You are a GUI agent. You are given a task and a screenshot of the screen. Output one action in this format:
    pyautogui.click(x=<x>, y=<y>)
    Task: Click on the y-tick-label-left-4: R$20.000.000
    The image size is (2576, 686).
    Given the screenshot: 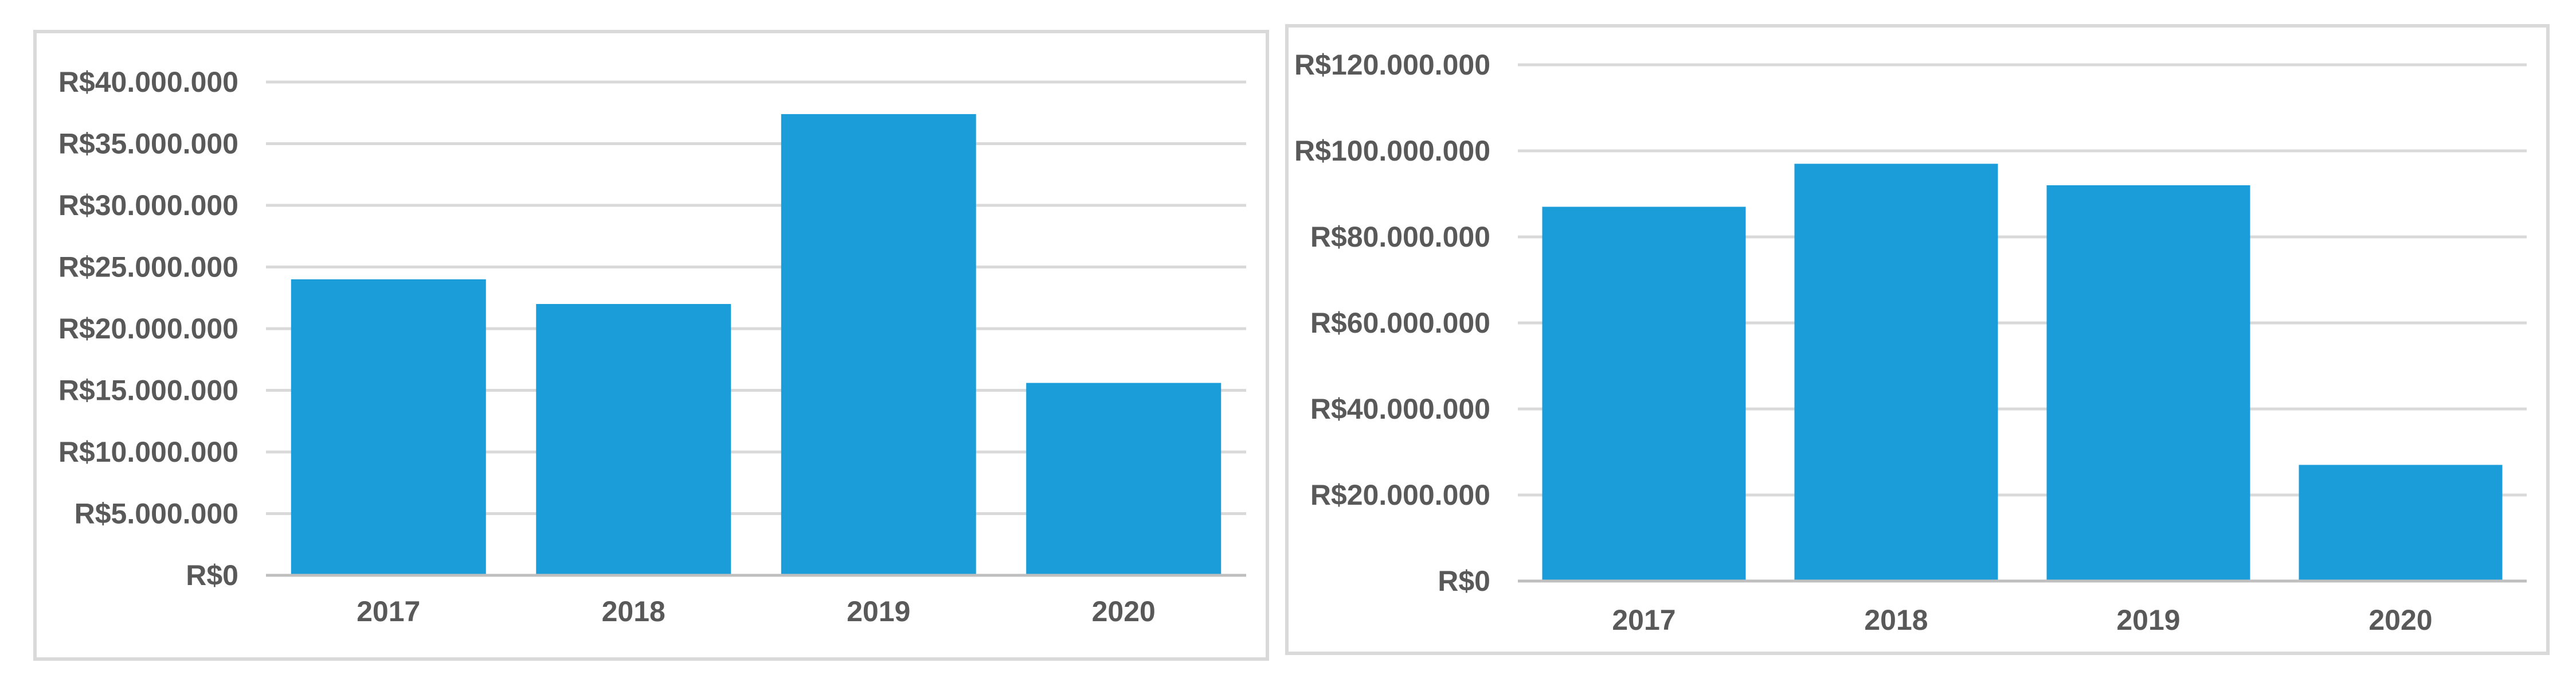 What is the action you would take?
    pyautogui.click(x=148, y=329)
    